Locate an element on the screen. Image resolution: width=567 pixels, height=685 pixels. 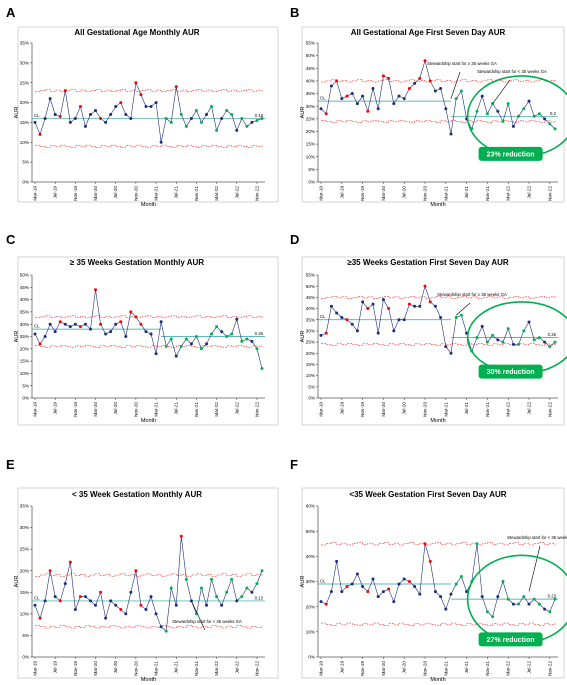
center-value-label: 0.25 is located at coordinates (259, 333).